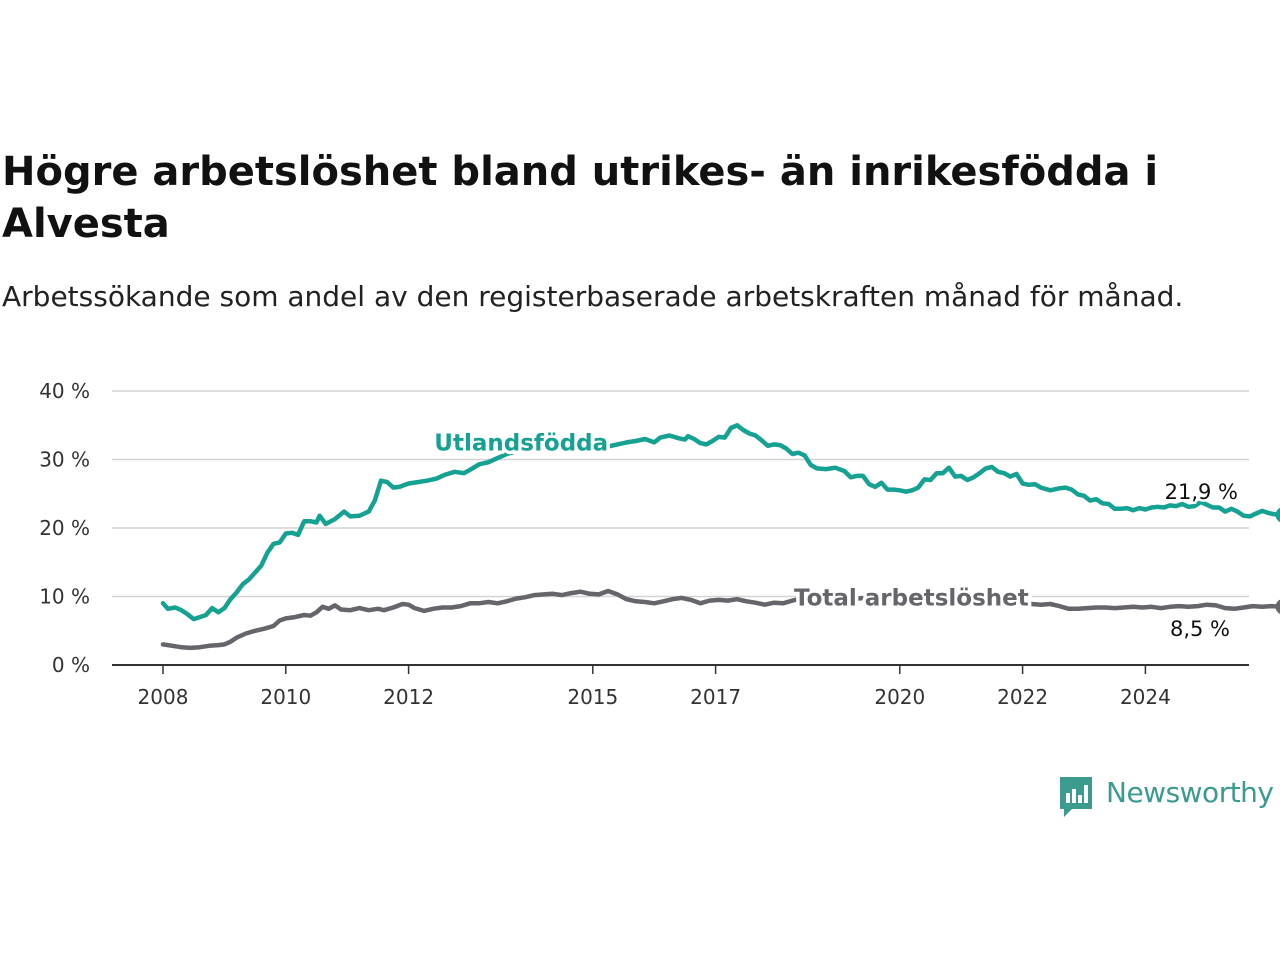 Image resolution: width=1280 pixels, height=960 pixels. Describe the element at coordinates (64, 460) in the screenshot. I see `y-tick-label: 30 %` at that location.